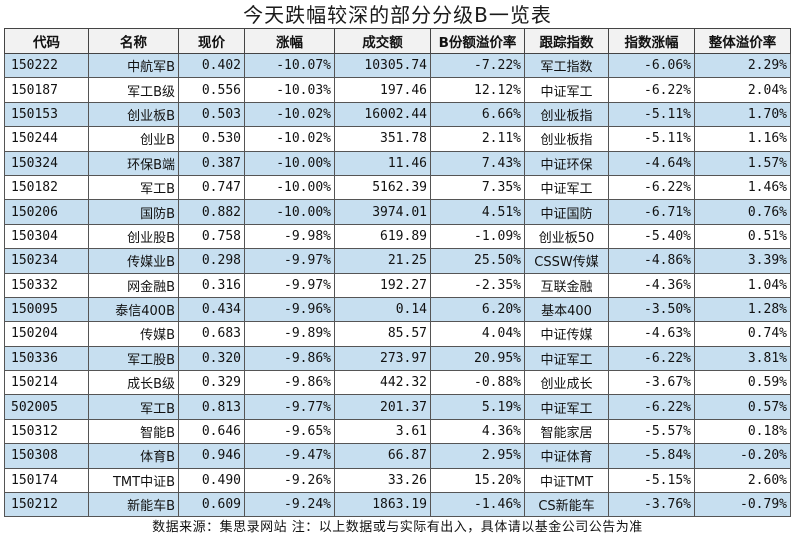 The image size is (795, 554). What do you see at coordinates (211, 480) in the screenshot?
I see `cell-price: 0.490` at bounding box center [211, 480].